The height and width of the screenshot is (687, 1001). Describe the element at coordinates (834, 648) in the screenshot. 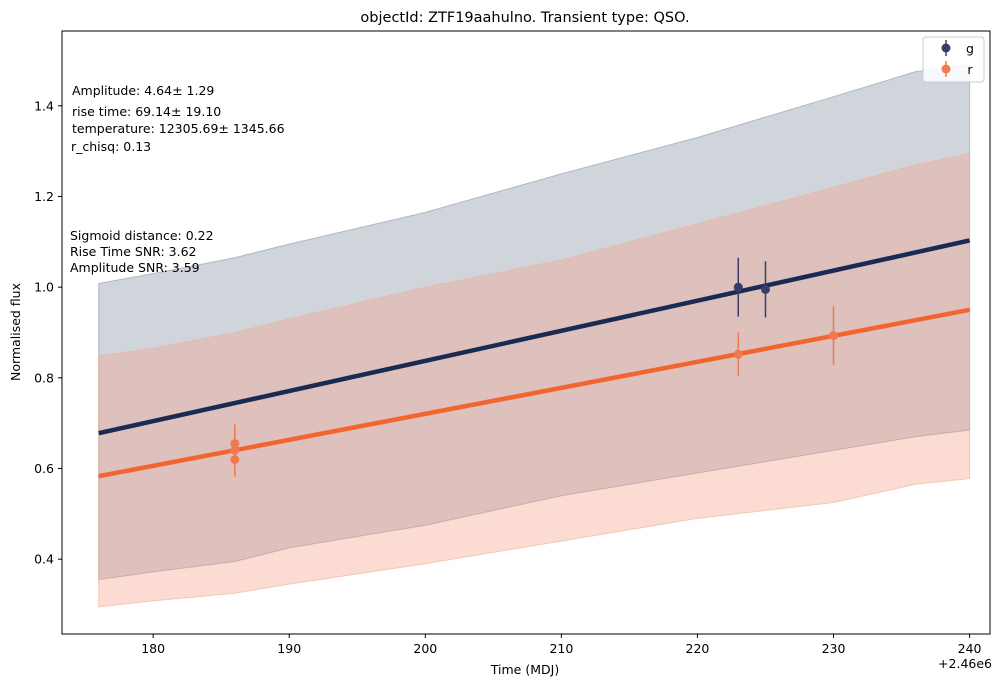

I see `x-tick-label-230: 230` at that location.